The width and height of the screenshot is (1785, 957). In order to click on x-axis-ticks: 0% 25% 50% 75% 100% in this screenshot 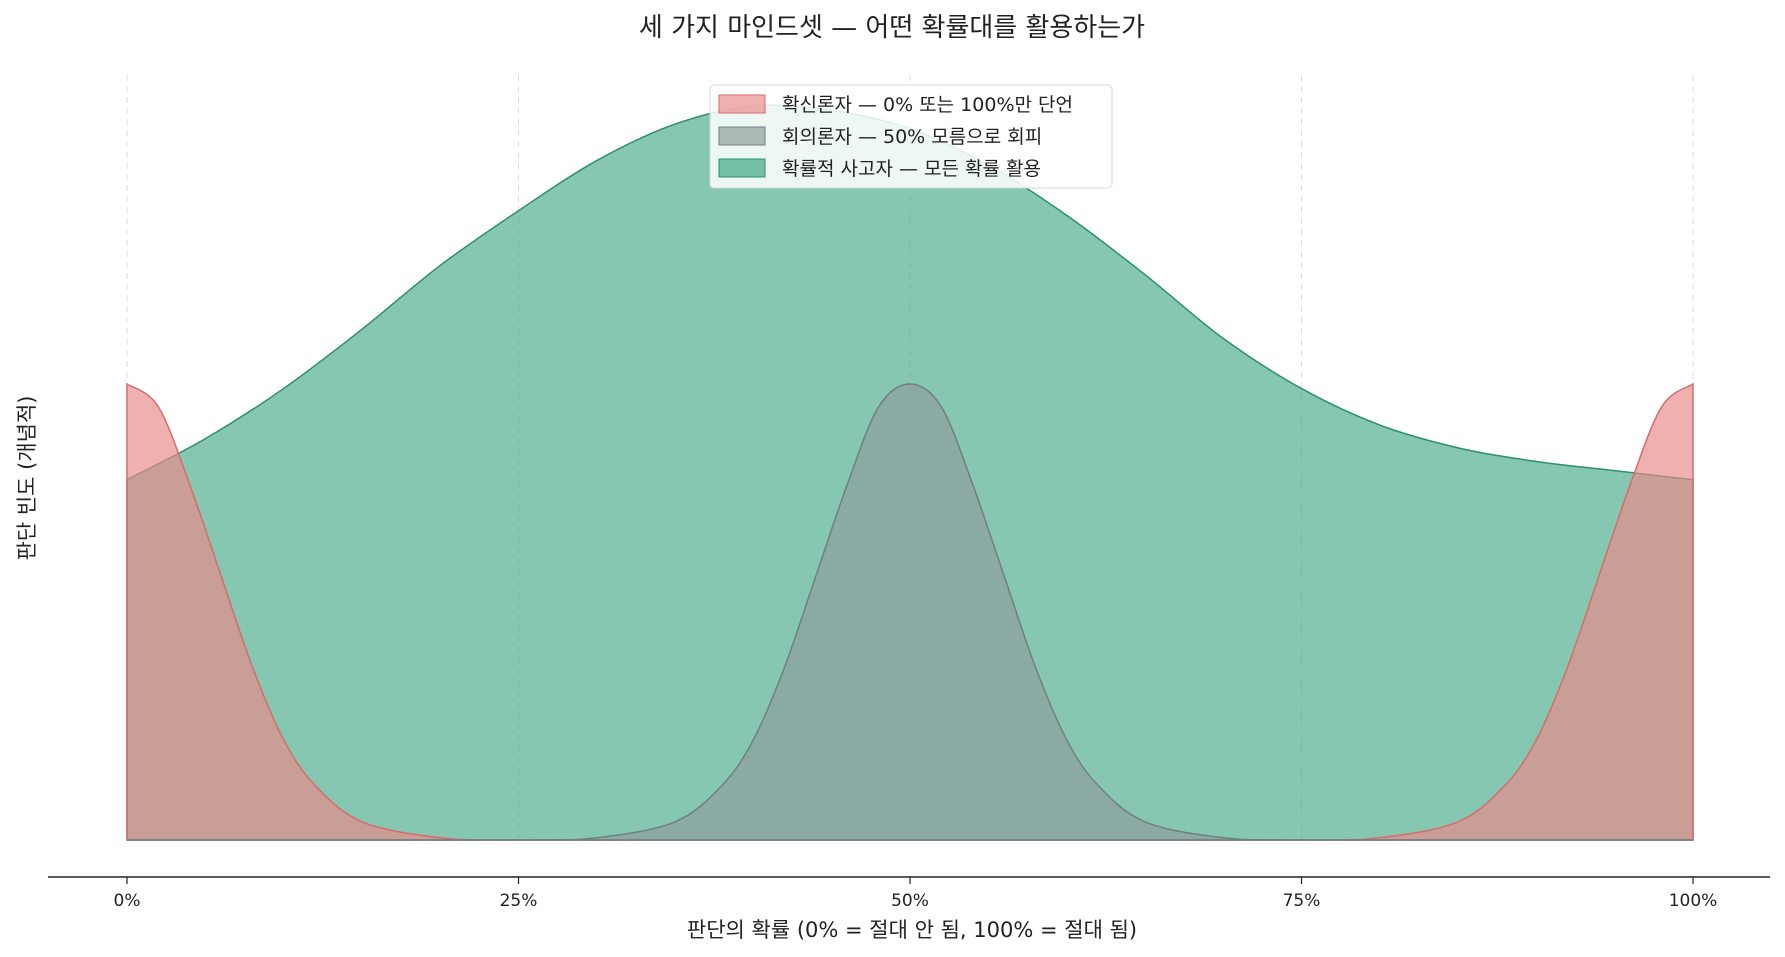, I will do `click(916, 894)`.